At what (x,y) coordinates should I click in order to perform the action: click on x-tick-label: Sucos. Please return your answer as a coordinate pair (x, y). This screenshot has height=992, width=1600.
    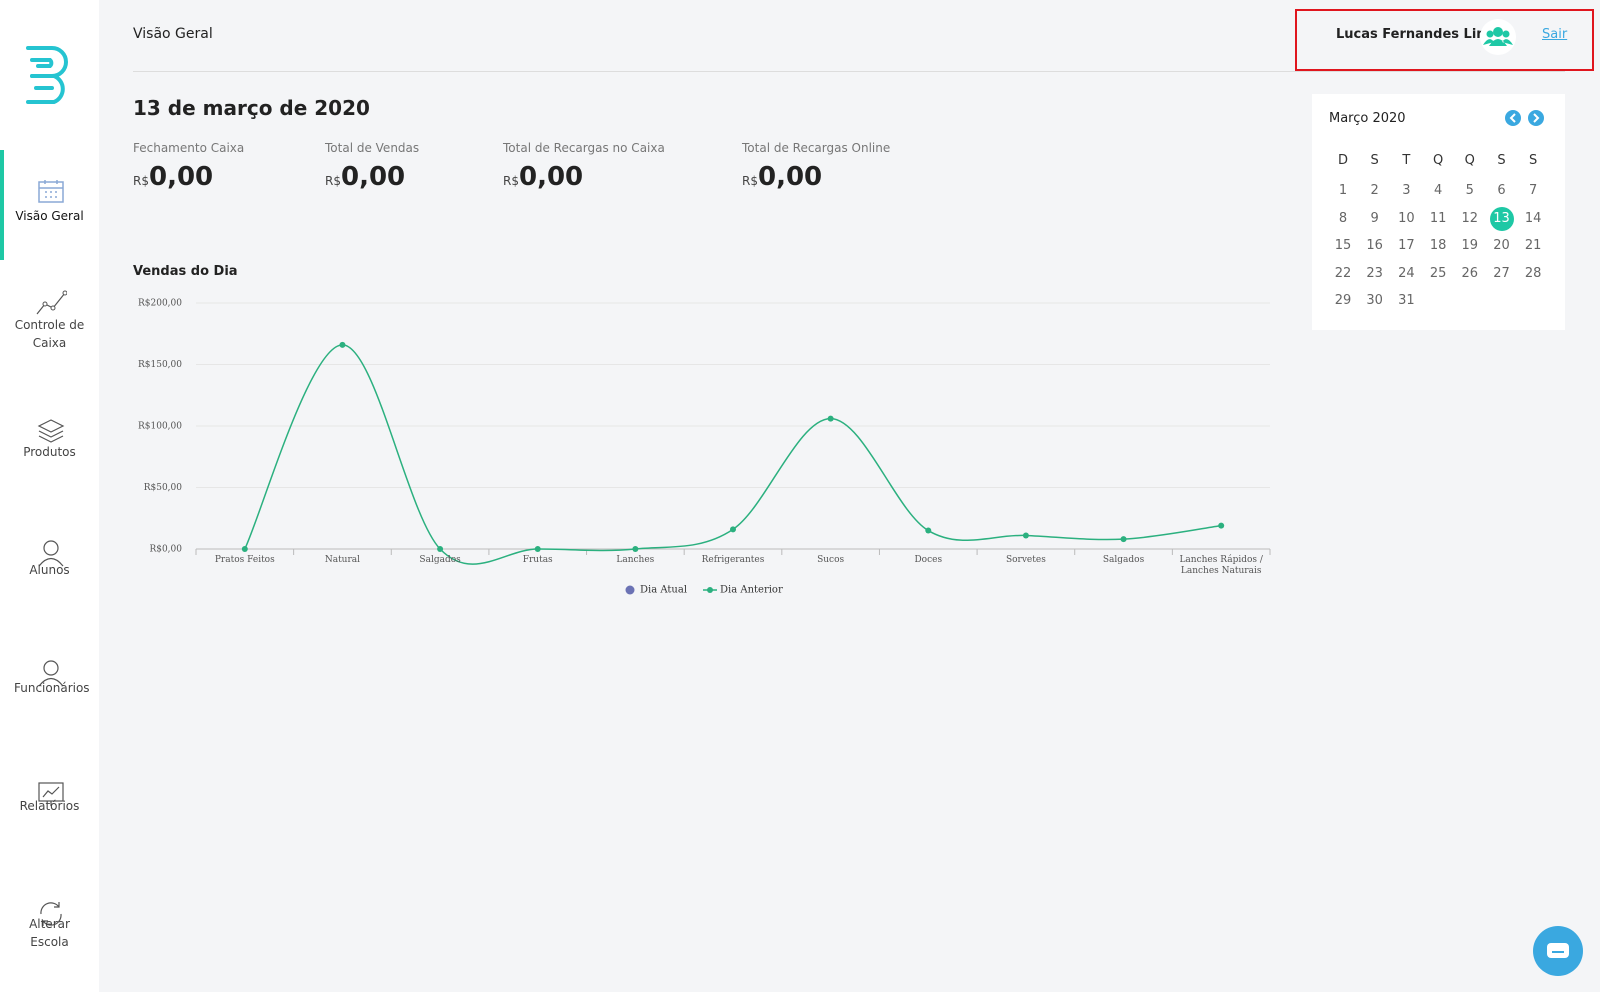
    Looking at the image, I should click on (831, 560).